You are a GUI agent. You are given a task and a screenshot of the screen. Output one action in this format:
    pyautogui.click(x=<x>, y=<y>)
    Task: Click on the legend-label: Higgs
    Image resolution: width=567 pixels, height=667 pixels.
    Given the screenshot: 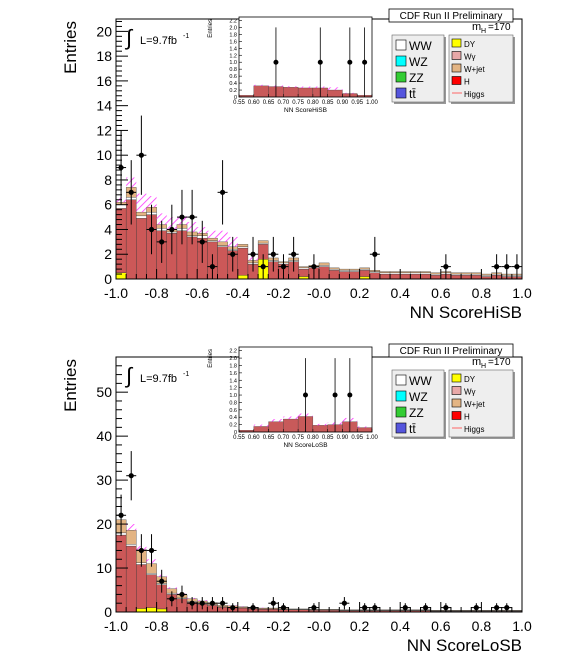 What is the action you would take?
    pyautogui.click(x=474, y=429)
    